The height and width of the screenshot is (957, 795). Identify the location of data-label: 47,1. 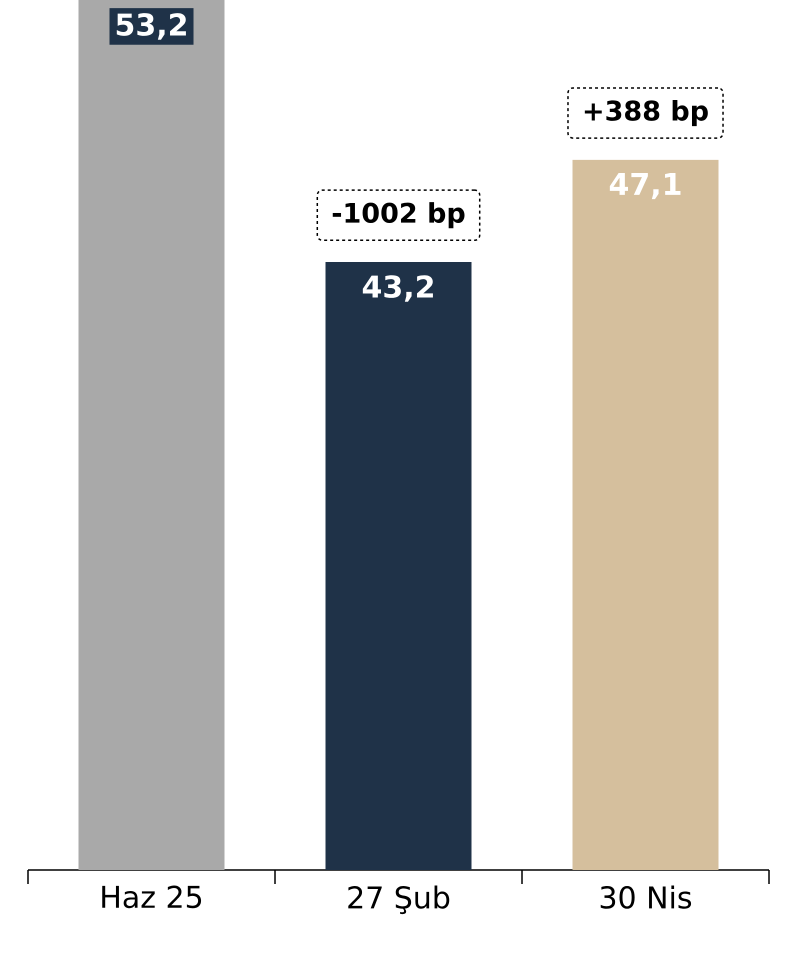
(645, 186).